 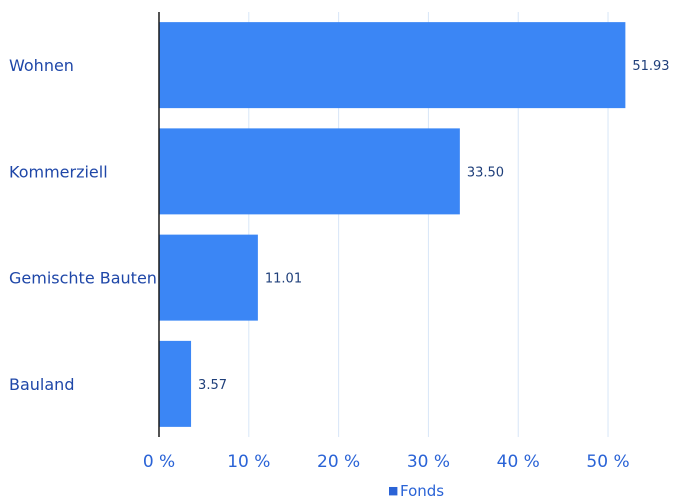 What do you see at coordinates (58, 171) in the screenshot?
I see `category-label: Kommerziell` at bounding box center [58, 171].